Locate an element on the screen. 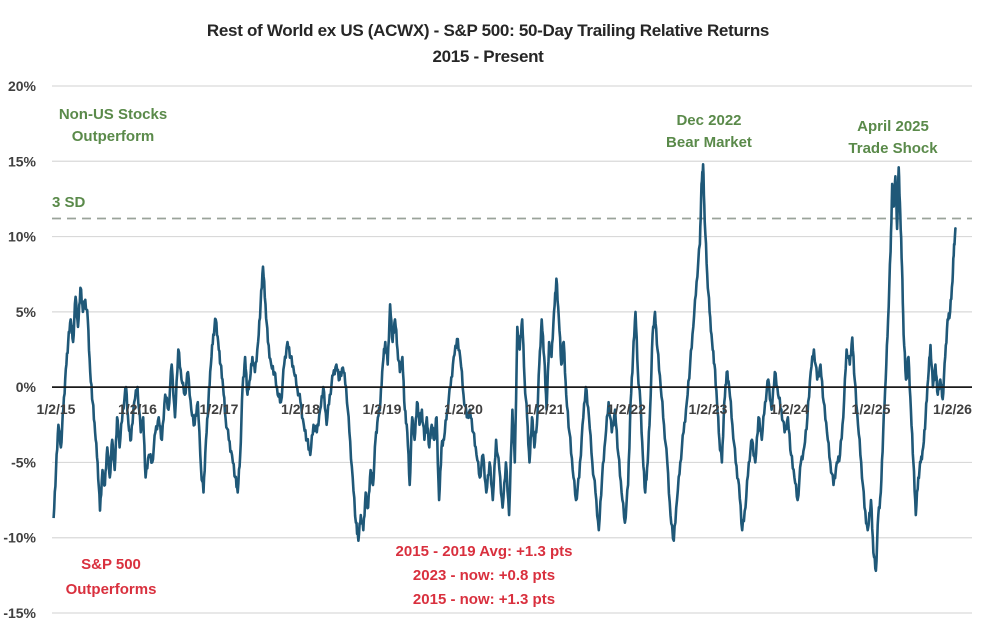  annotation-3sd-label: 3 SD is located at coordinates (69, 202).